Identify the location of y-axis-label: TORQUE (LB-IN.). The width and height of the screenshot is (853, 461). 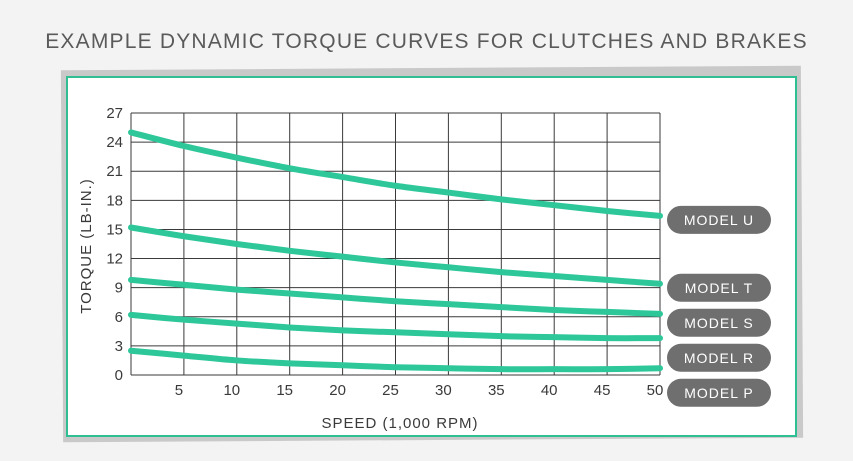
(86, 246).